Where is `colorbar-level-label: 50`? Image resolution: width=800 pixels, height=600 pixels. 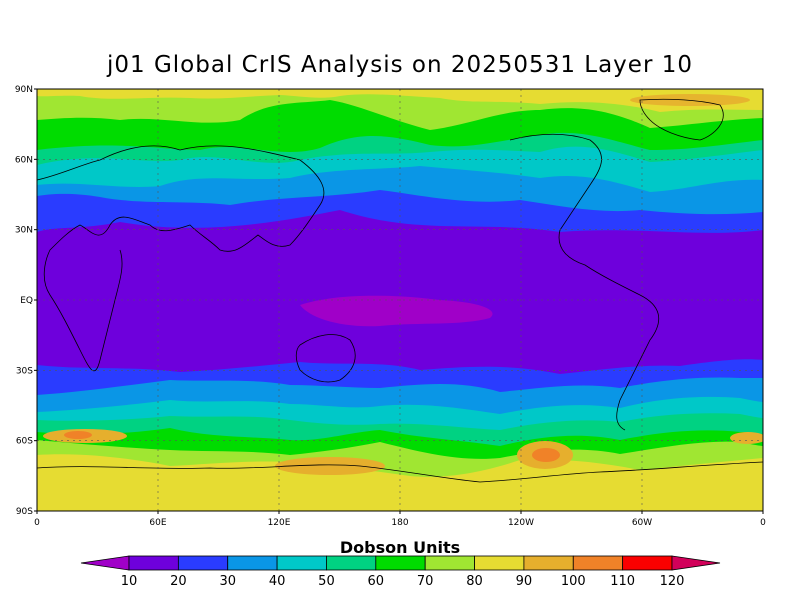 colorbar-level-label: 50 is located at coordinates (326, 581).